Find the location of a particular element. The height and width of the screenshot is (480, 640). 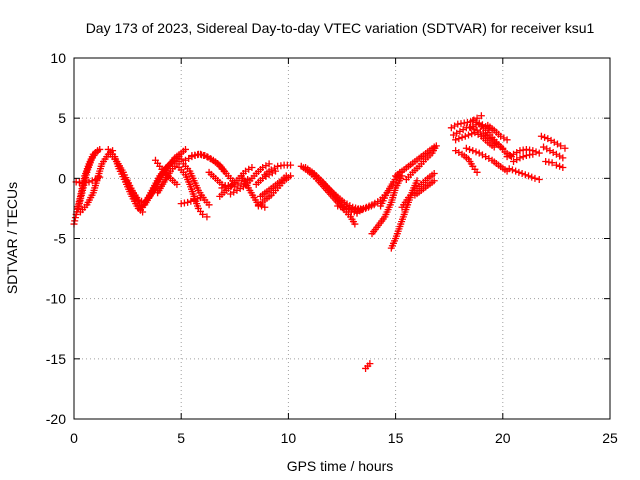

x-axis-label: GPS time / hours is located at coordinates (340, 466).